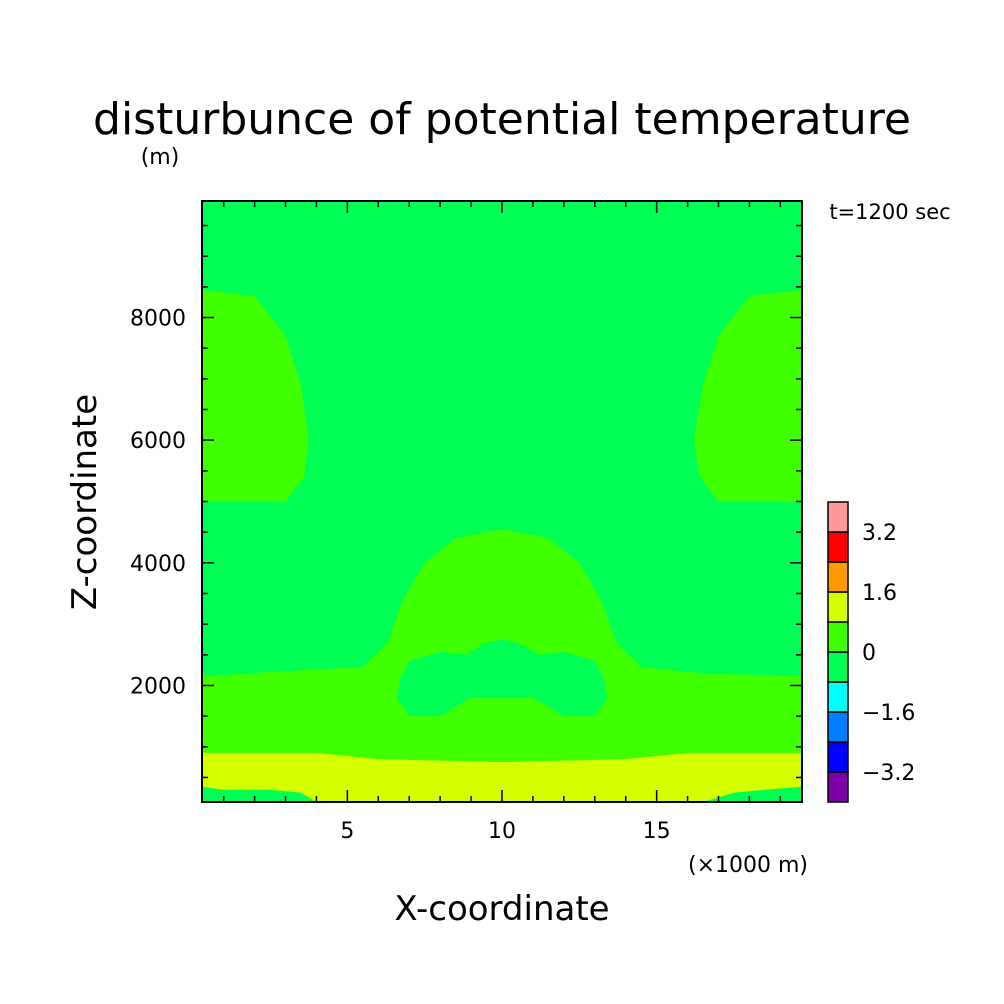 This screenshot has width=1004, height=1004. What do you see at coordinates (347, 831) in the screenshot?
I see `x-tick-label: 5` at bounding box center [347, 831].